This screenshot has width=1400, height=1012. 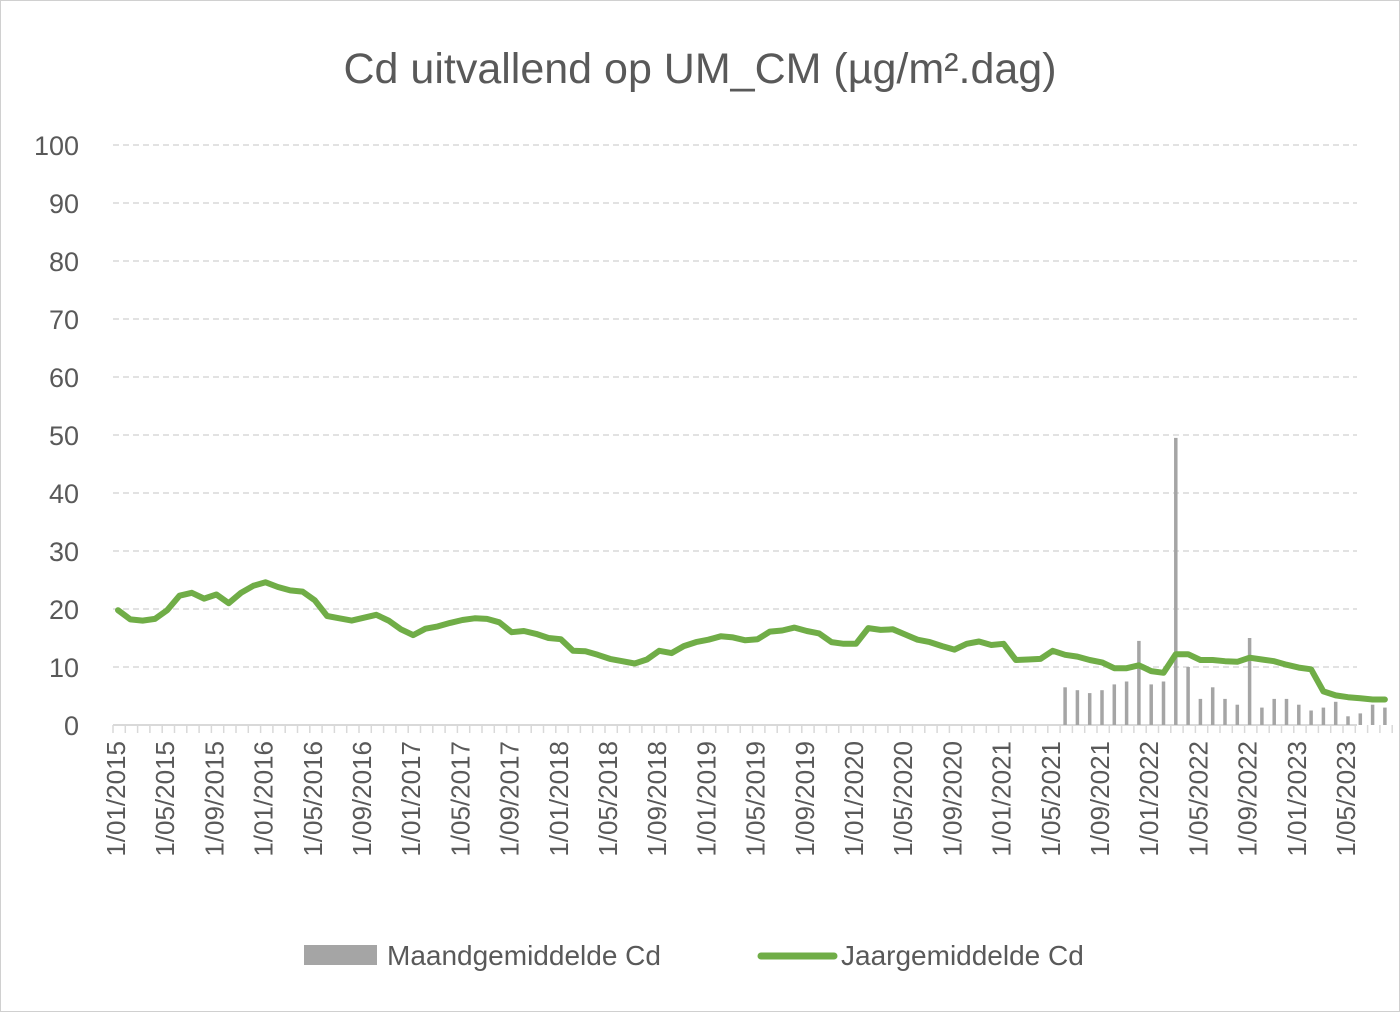 I want to click on chart-title: Cd uitvallend op UM_CM (µg/m².dag), so click(x=699, y=69).